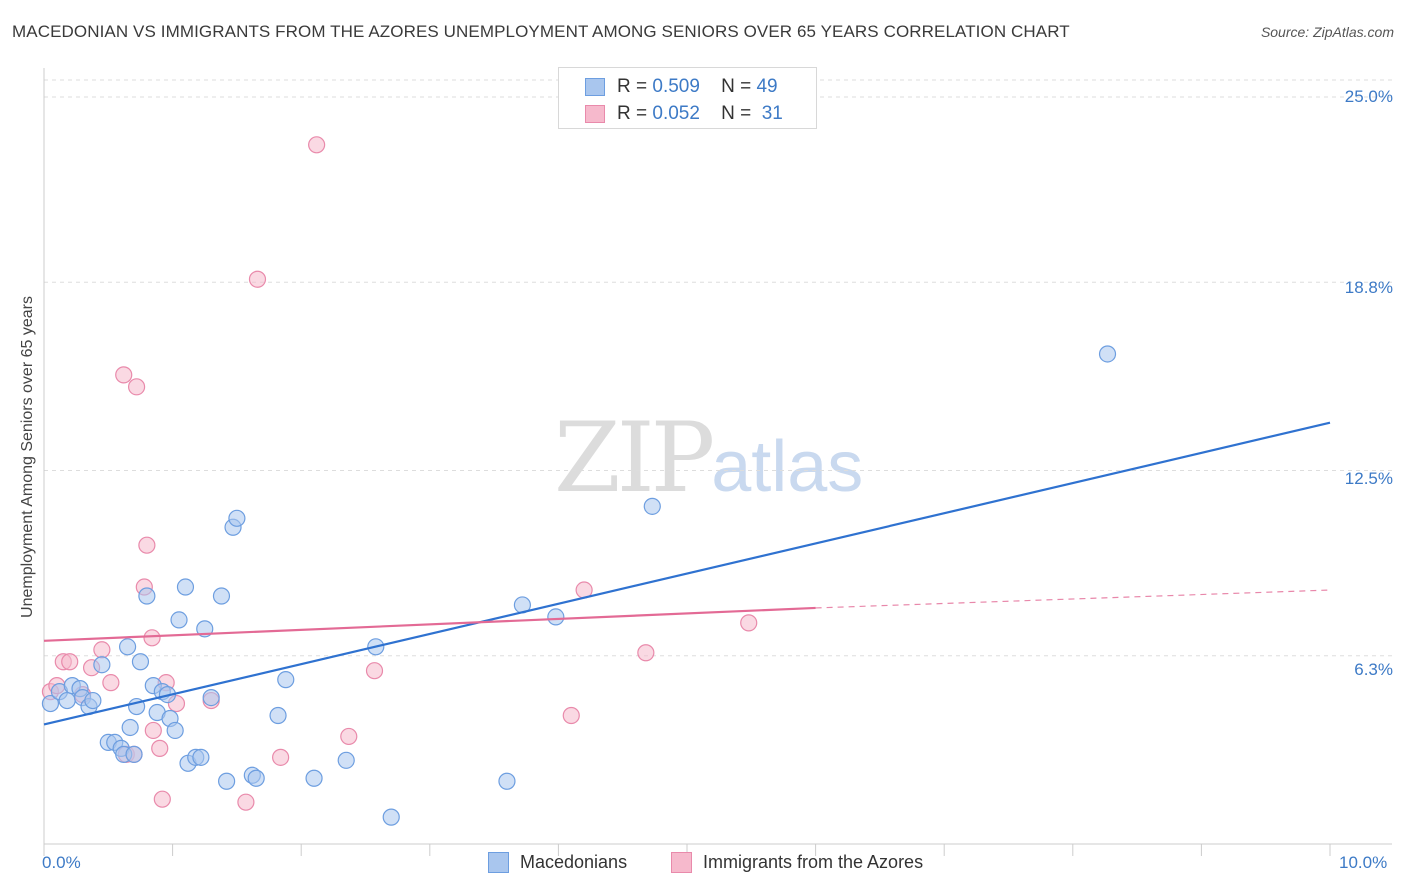  Describe the element at coordinates (1363, 862) in the screenshot. I see `x-tick-label-max: 10.0%` at that location.